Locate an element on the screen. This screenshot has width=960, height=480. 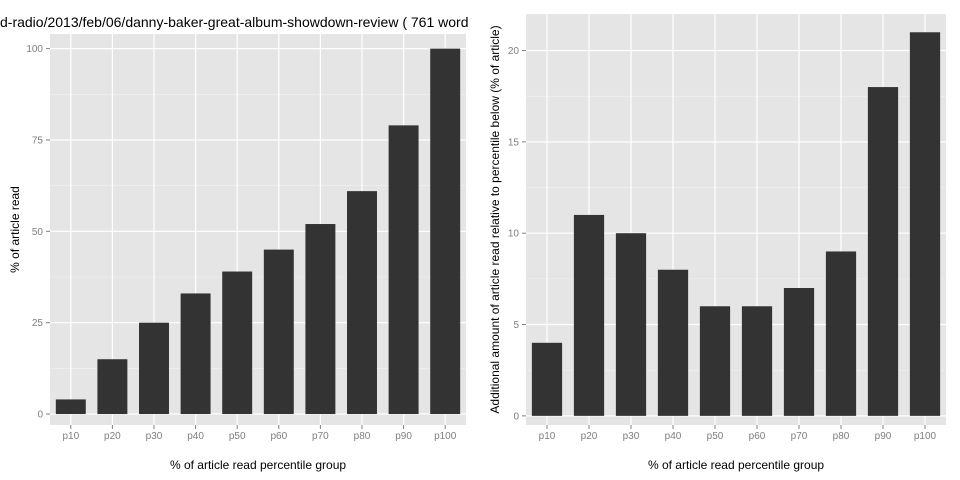
y-tick-label: 100 is located at coordinates (34, 49).